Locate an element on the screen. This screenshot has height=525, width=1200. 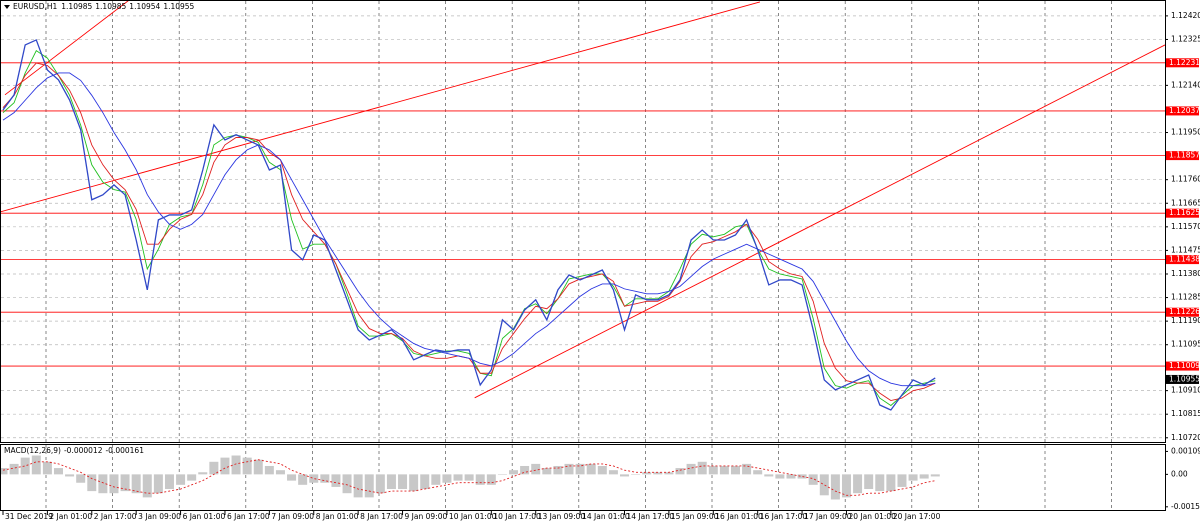
y-tick-label: 1.12140 is located at coordinates (1185, 84).